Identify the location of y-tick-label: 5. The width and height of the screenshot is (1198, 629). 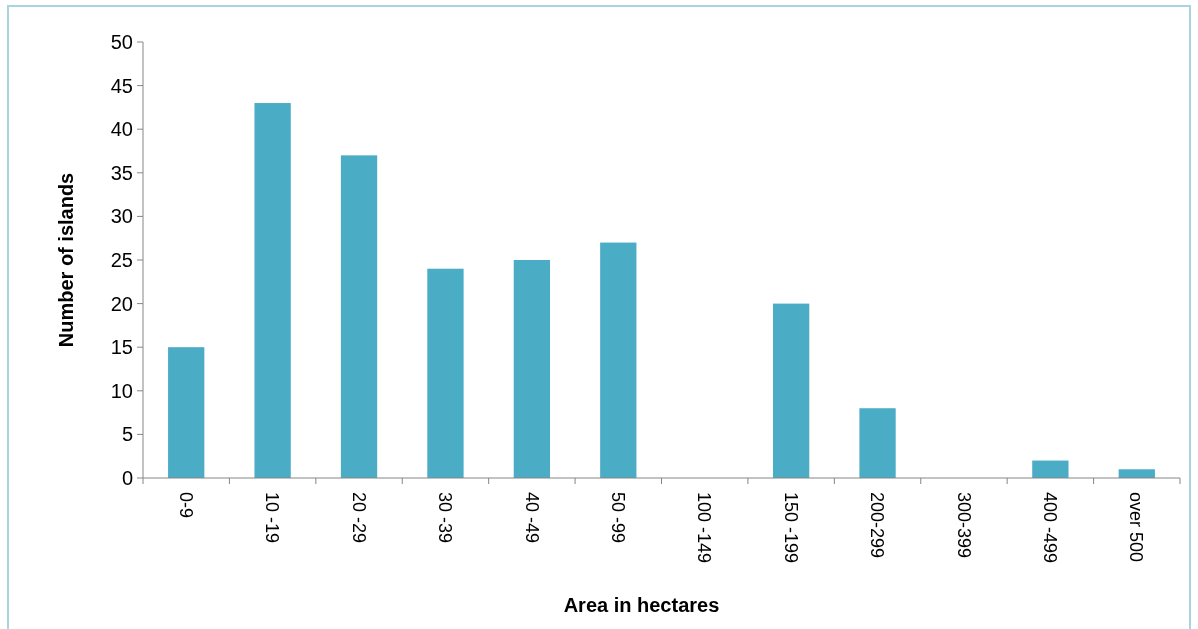
(127, 434).